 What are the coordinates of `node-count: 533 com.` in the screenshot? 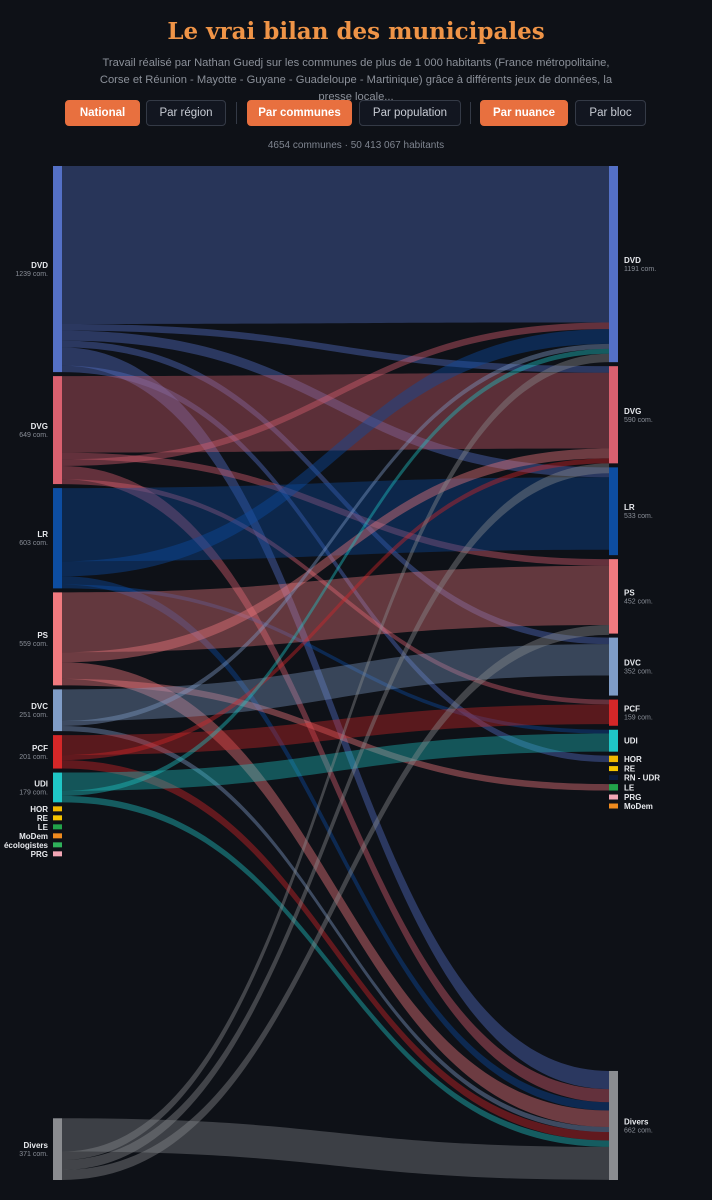 It's located at (638, 516).